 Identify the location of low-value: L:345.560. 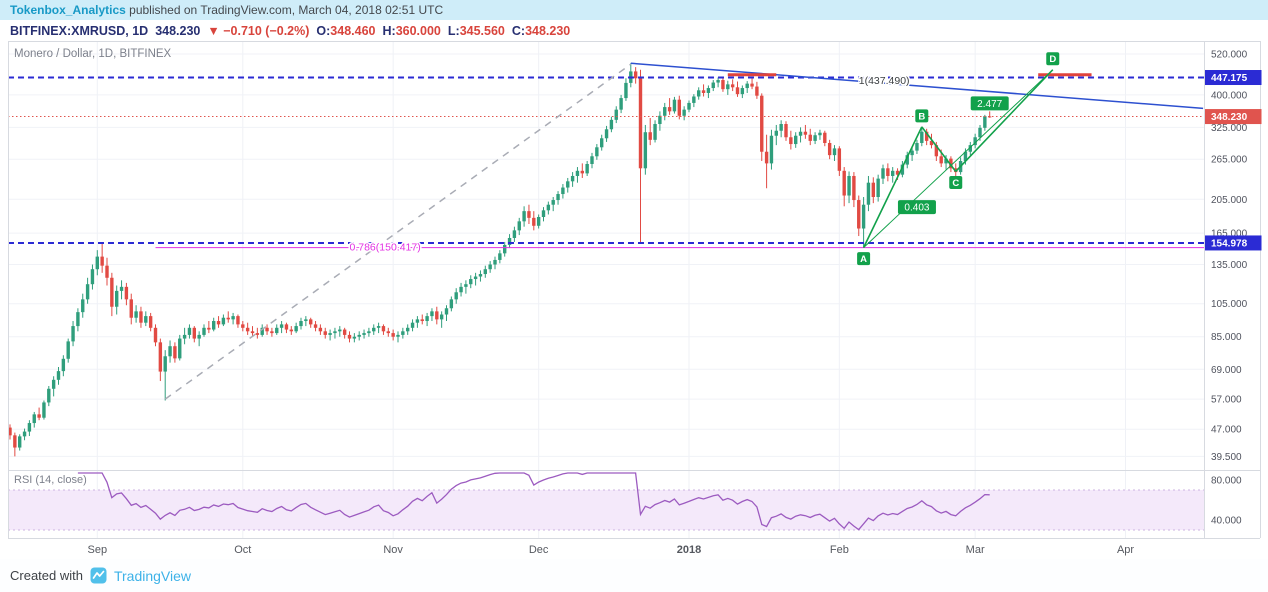
(476, 31).